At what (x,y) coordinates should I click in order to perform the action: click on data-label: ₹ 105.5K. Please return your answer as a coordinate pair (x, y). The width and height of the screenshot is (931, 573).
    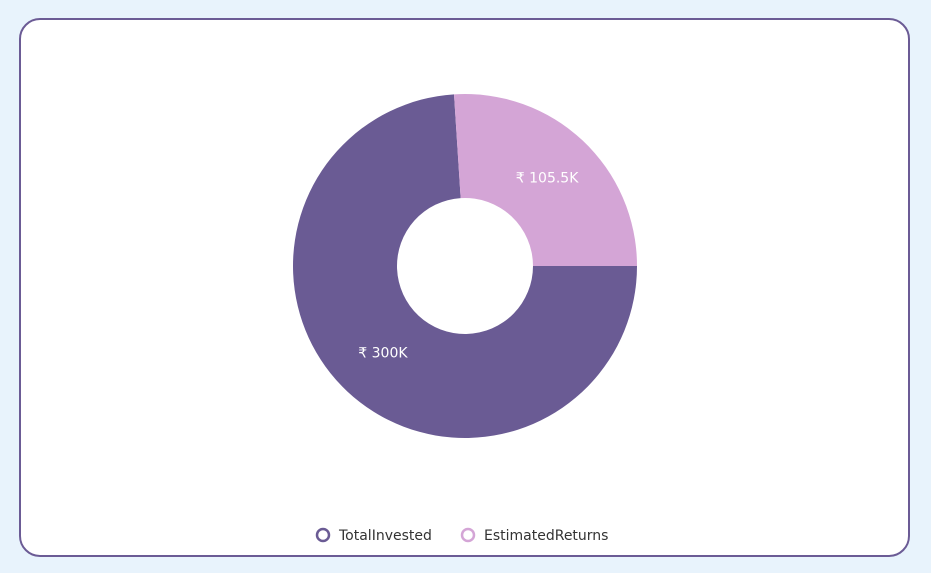
    Looking at the image, I should click on (547, 178).